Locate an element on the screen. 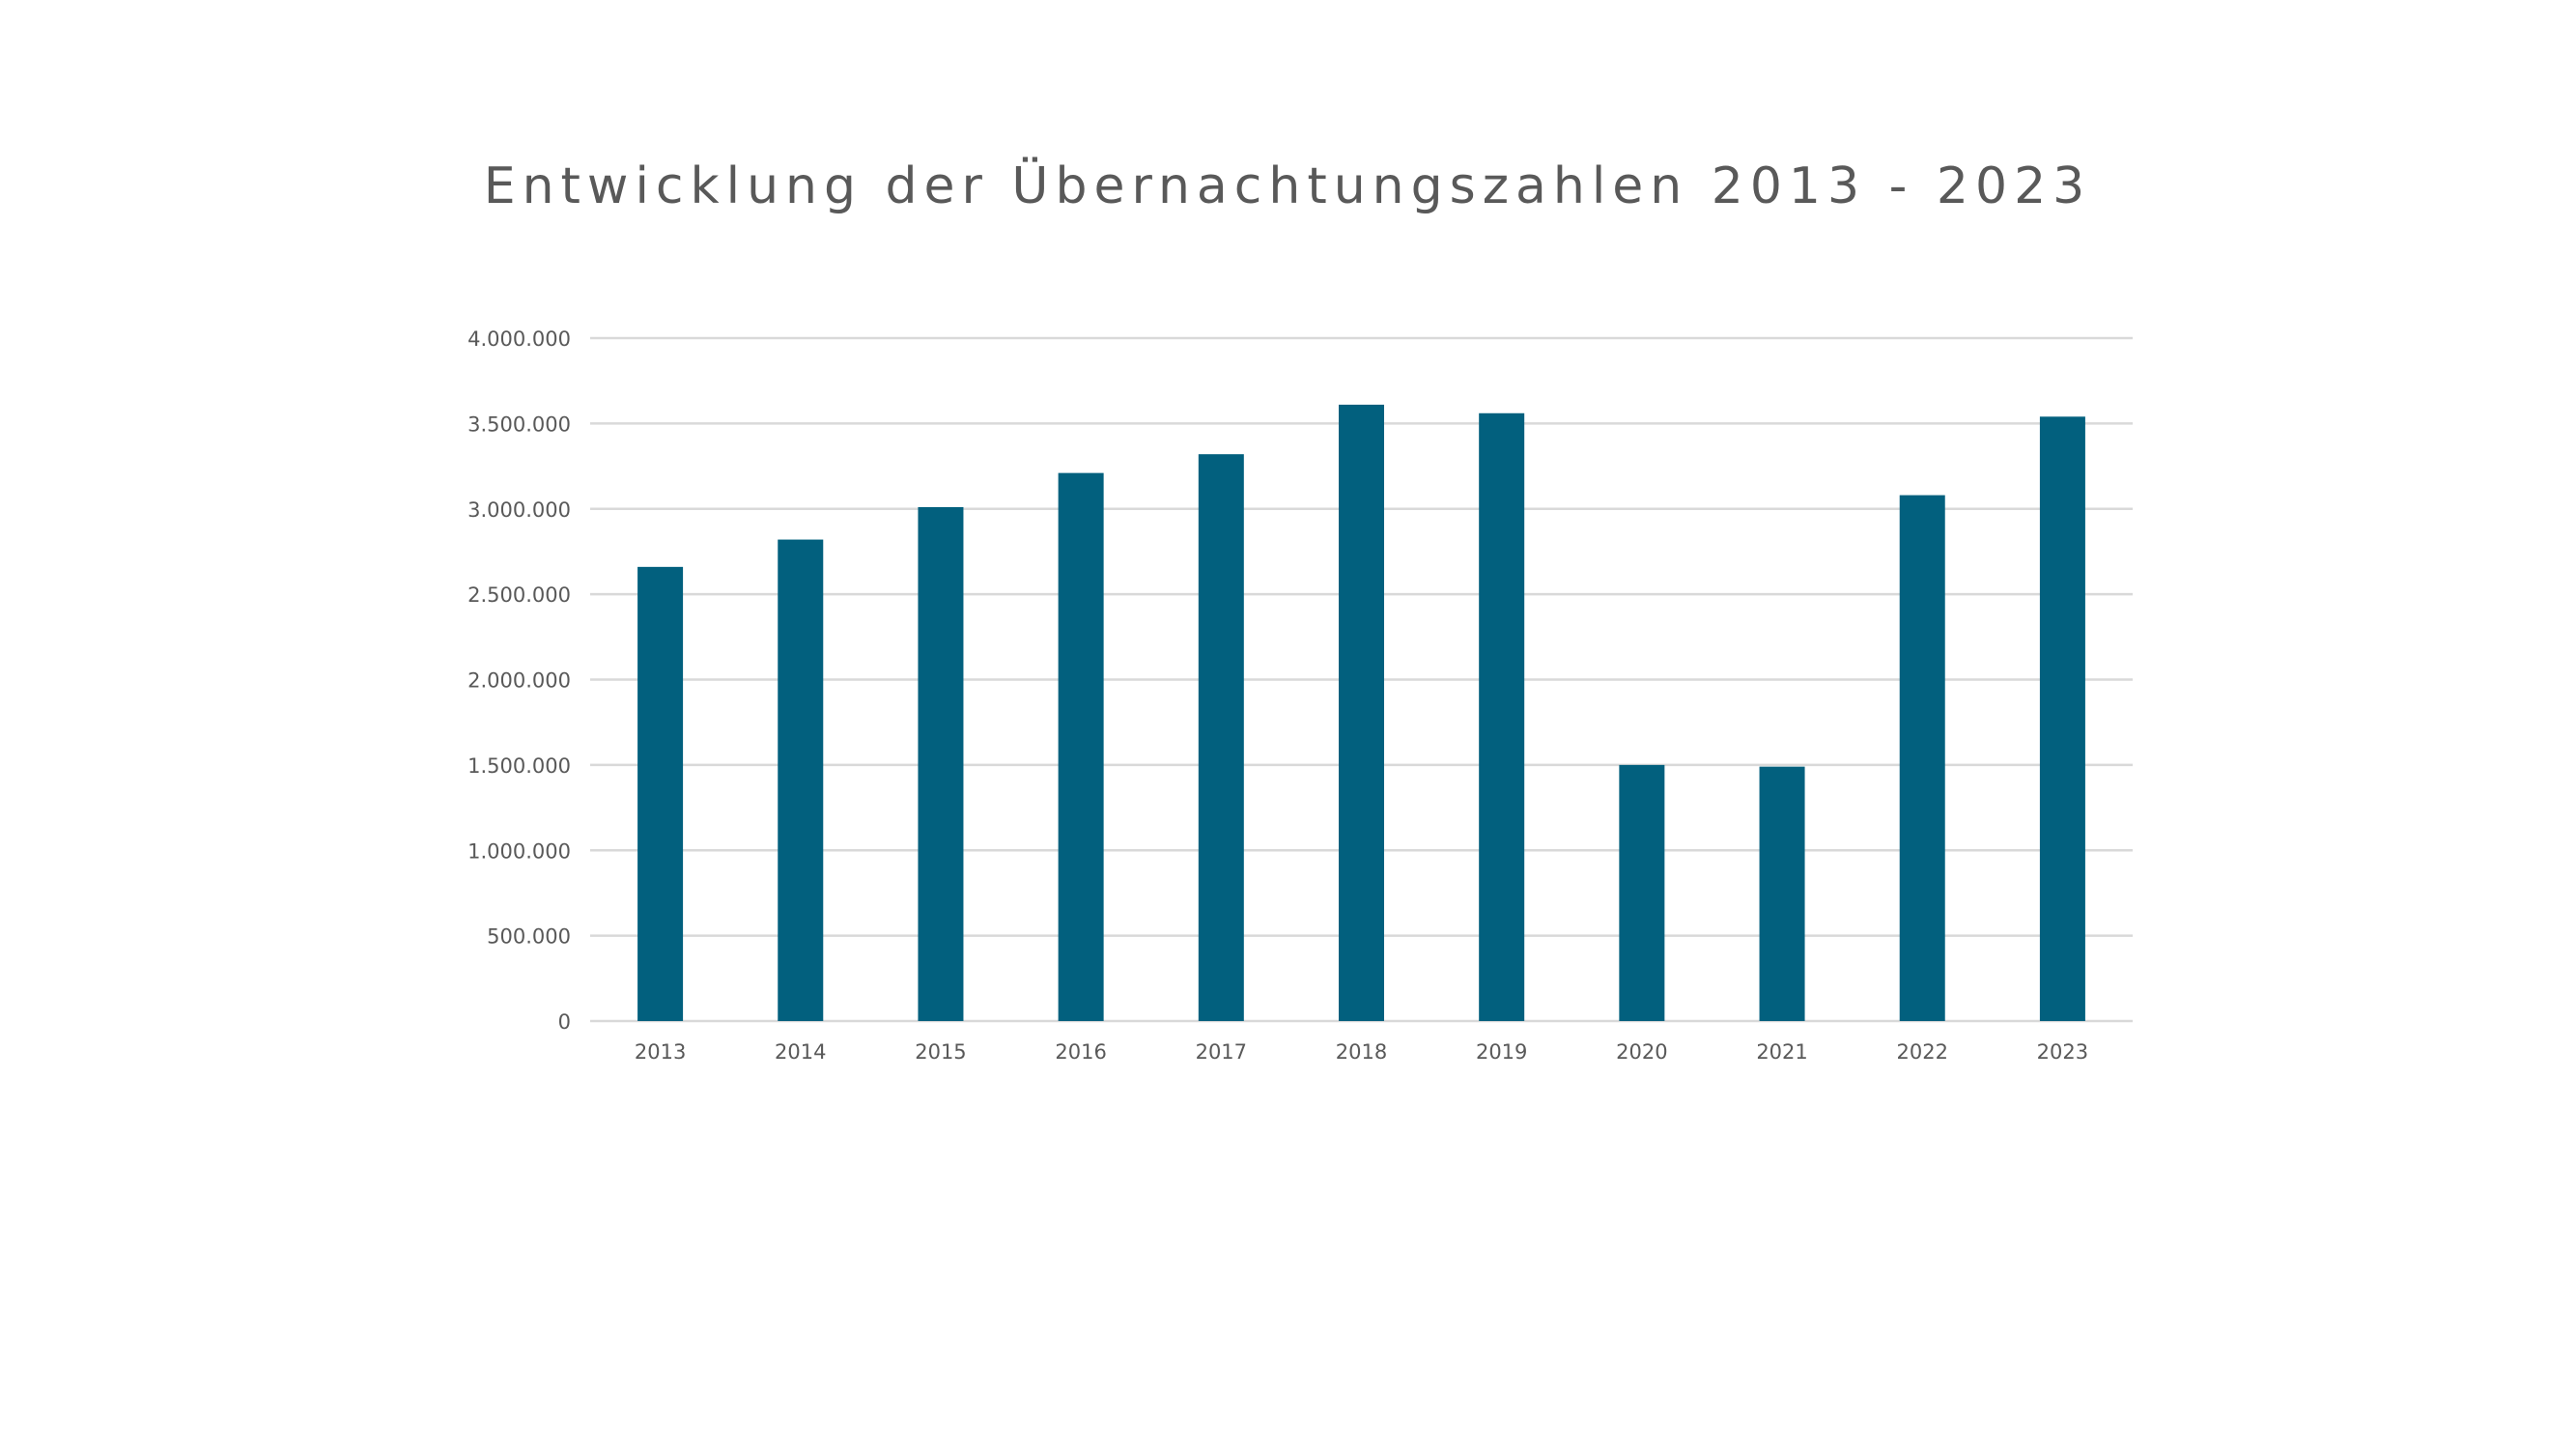 Image resolution: width=2576 pixels, height=1449 pixels. x-tick-label: 2015 is located at coordinates (940, 1052).